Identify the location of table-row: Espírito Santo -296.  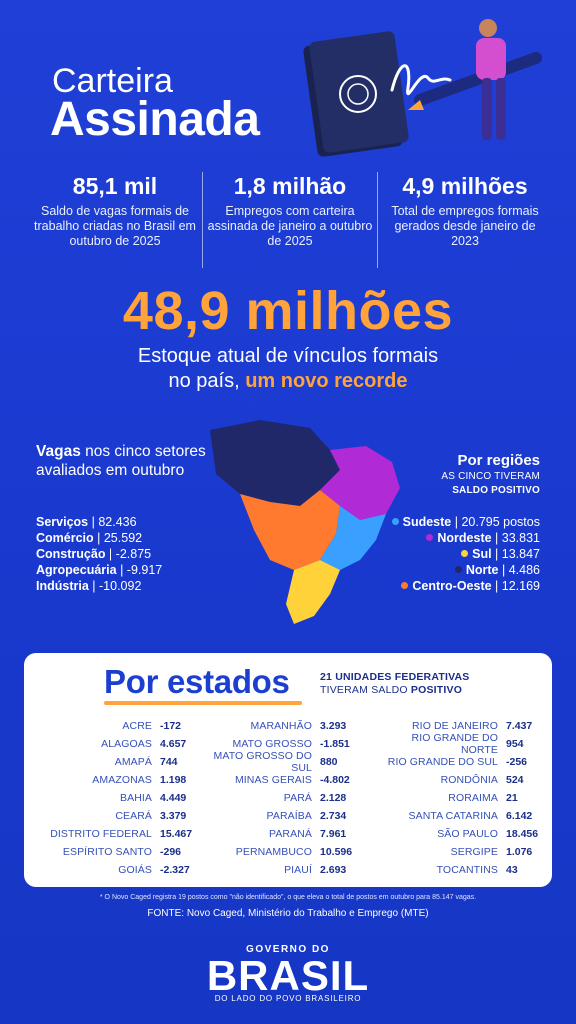
(109, 852).